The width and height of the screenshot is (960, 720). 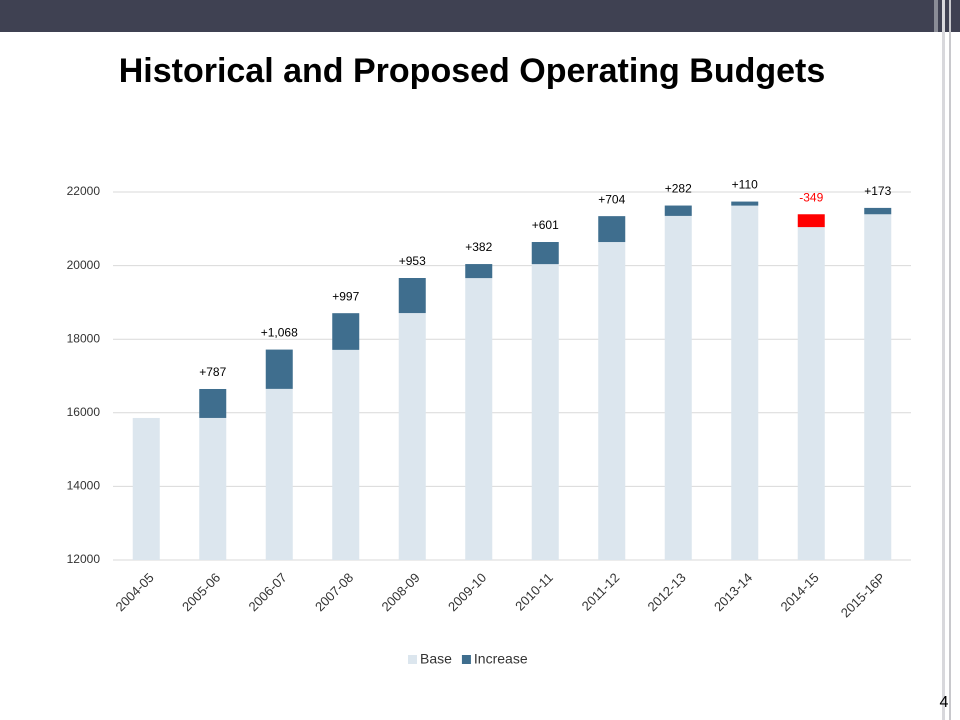 I want to click on value-label: +110, so click(x=745, y=185).